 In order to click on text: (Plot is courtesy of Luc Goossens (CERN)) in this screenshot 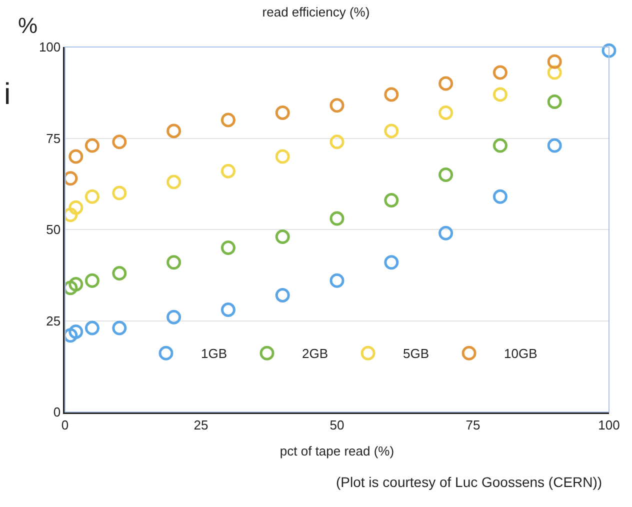, I will do `click(469, 482)`.